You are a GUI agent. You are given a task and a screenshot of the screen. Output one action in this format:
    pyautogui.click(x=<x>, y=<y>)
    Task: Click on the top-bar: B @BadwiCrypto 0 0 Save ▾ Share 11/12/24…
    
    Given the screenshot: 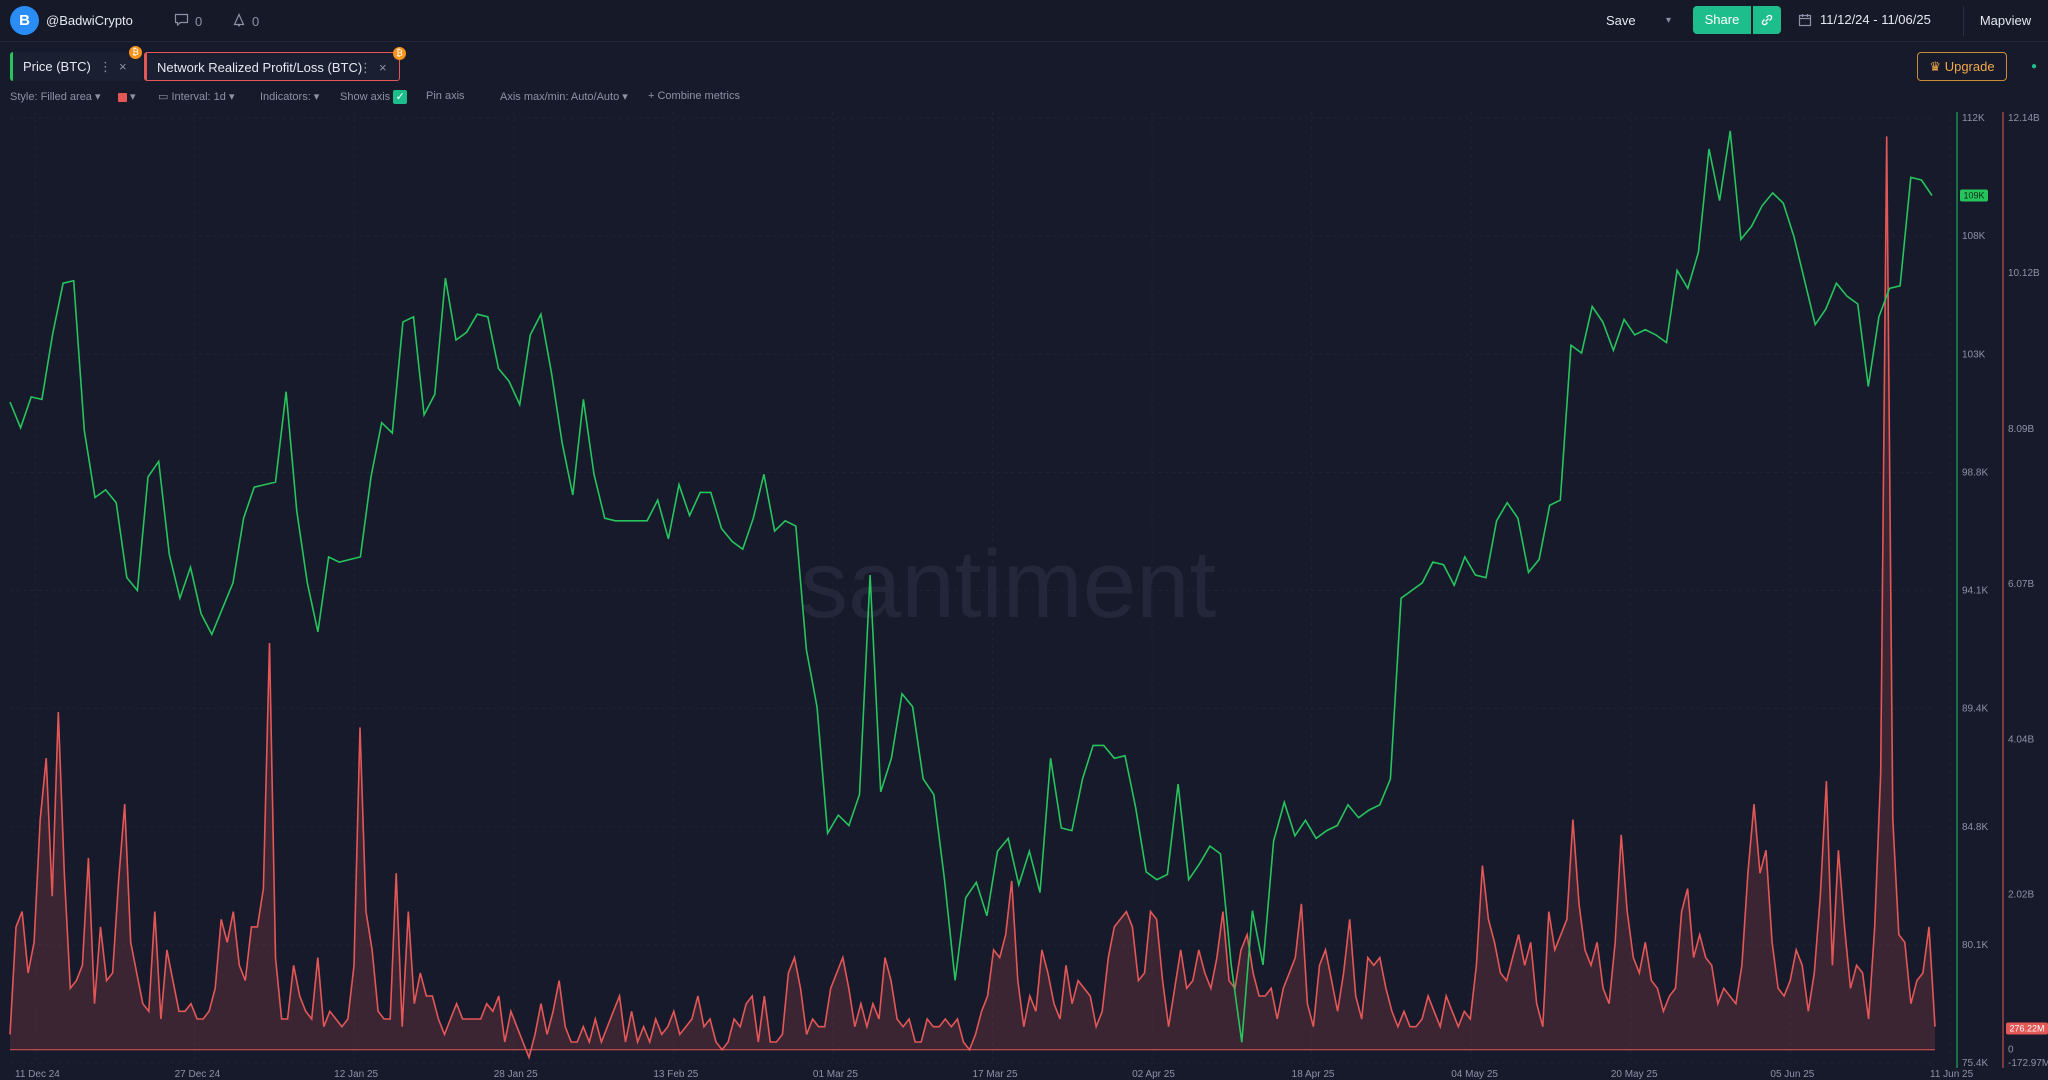 What is the action you would take?
    pyautogui.click(x=1024, y=21)
    